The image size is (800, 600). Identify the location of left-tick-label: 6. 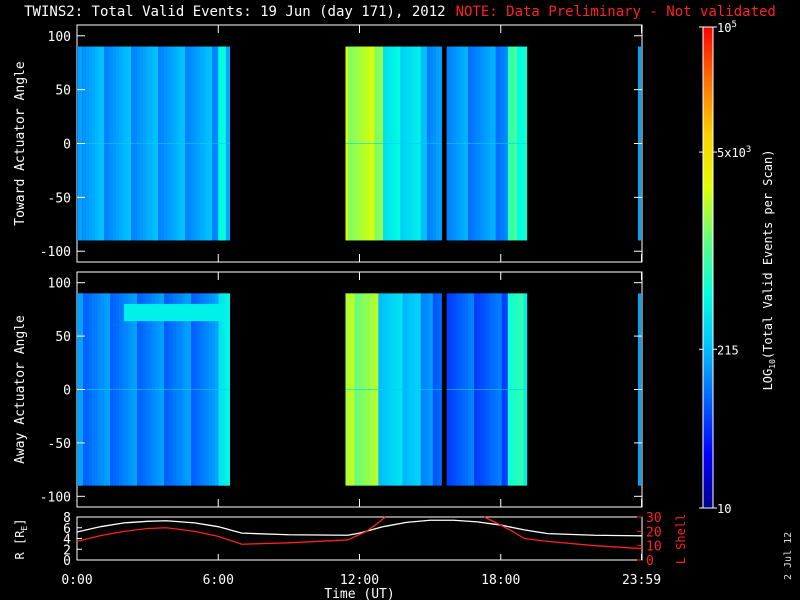
(67, 529).